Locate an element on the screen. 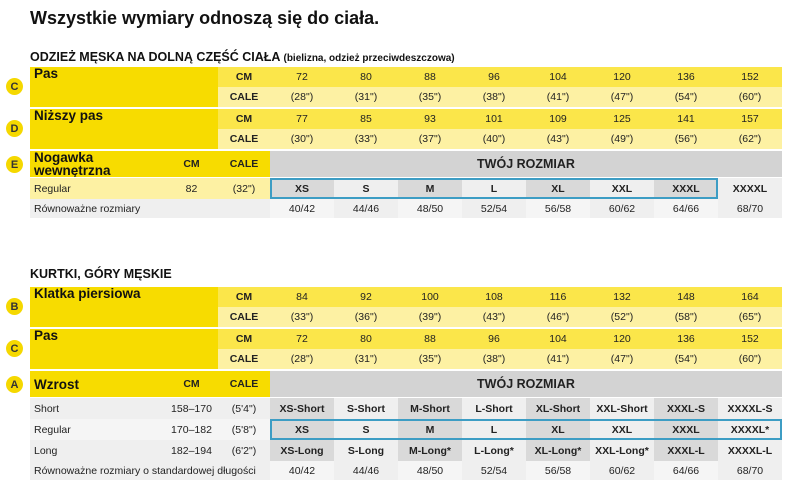 Image resolution: width=788 pixels, height=481 pixels. inch-value: (30") is located at coordinates (302, 139).